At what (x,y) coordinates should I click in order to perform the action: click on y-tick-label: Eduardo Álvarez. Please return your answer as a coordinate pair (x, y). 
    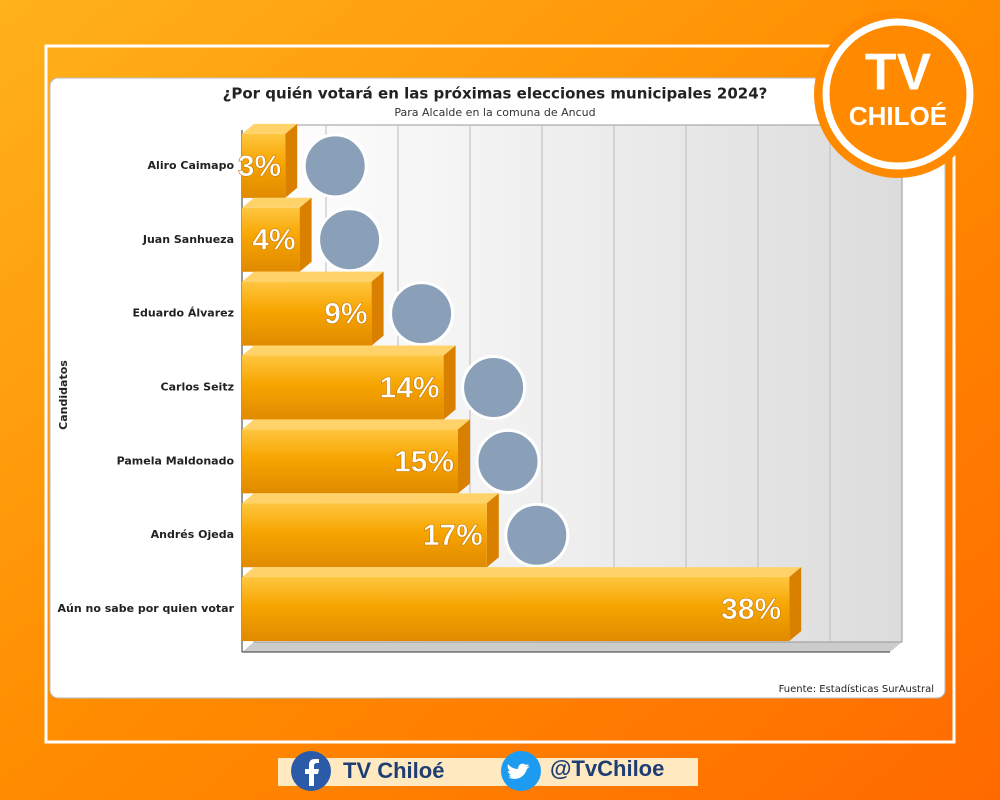
    Looking at the image, I should click on (184, 313).